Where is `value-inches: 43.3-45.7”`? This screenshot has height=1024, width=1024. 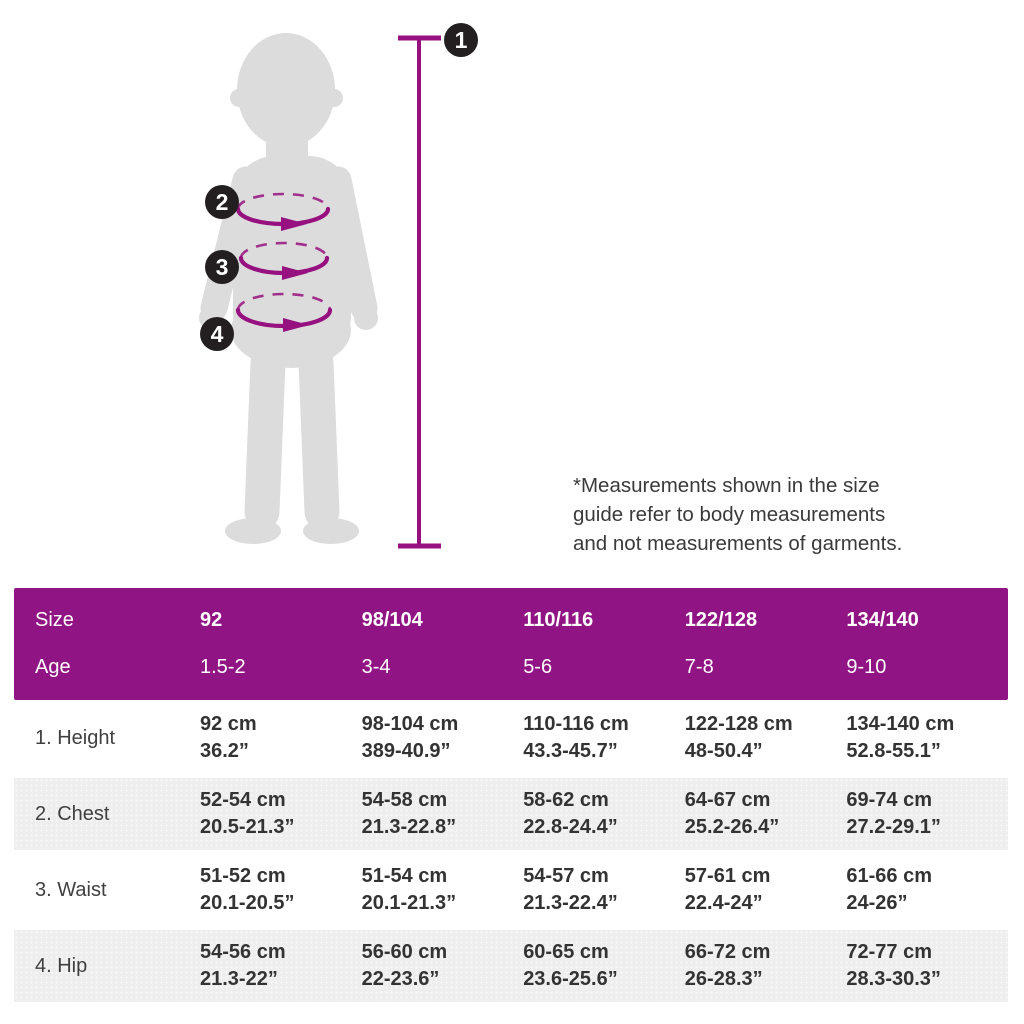 value-inches: 43.3-45.7” is located at coordinates (570, 751).